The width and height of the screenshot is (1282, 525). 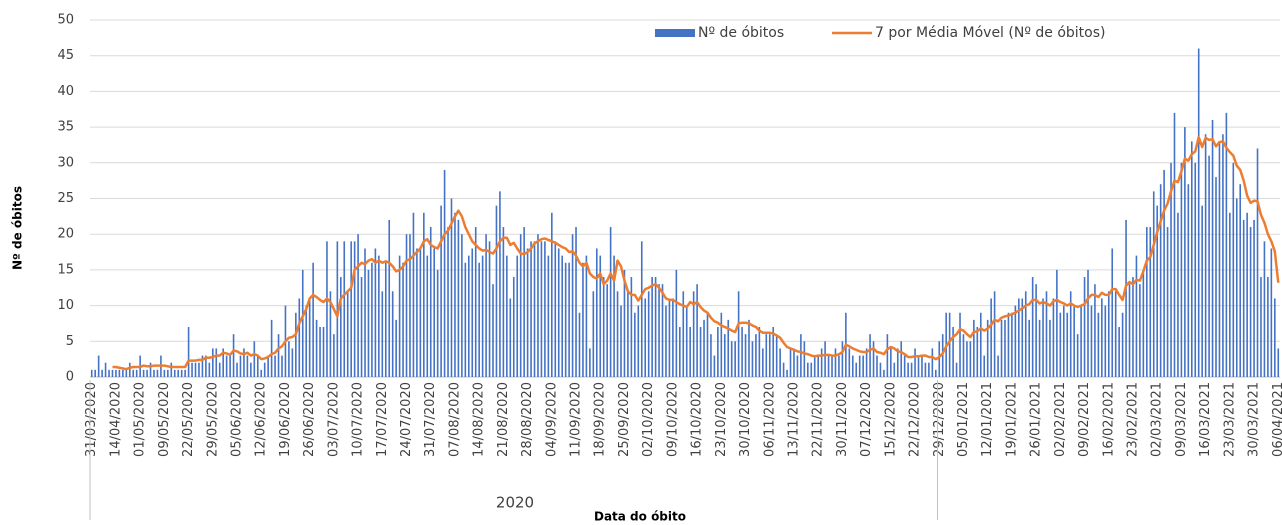 I want to click on y-tick-label: 0, so click(x=70, y=377).